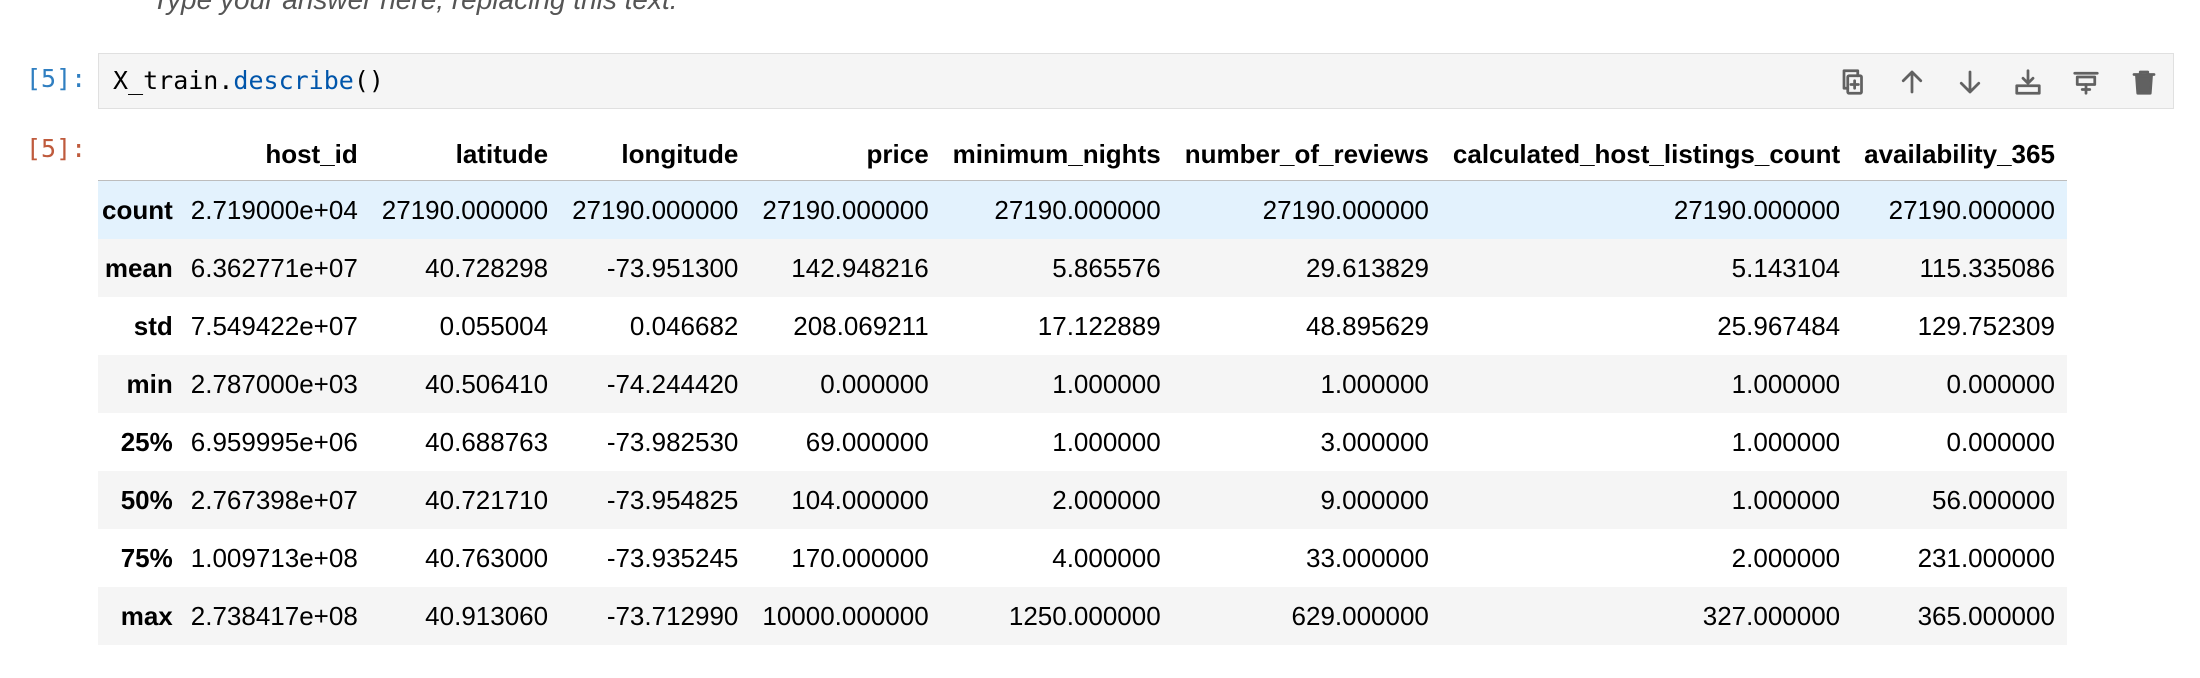 This screenshot has height=678, width=2200. I want to click on column-header: minimum_nights, so click(1056, 154).